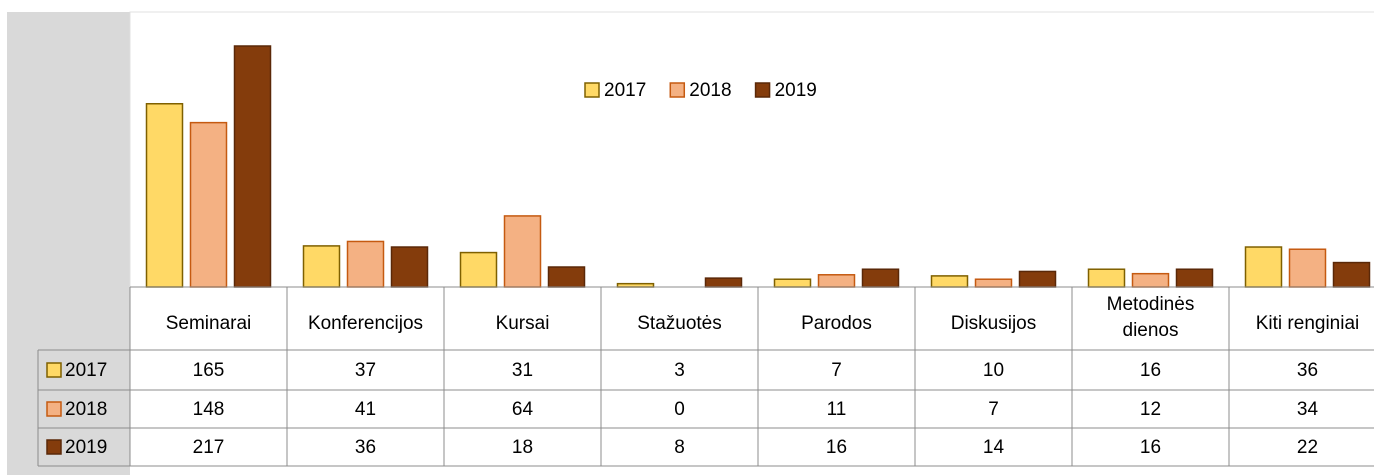 This screenshot has height=475, width=1374. I want to click on cell-value: 12, so click(1150, 409).